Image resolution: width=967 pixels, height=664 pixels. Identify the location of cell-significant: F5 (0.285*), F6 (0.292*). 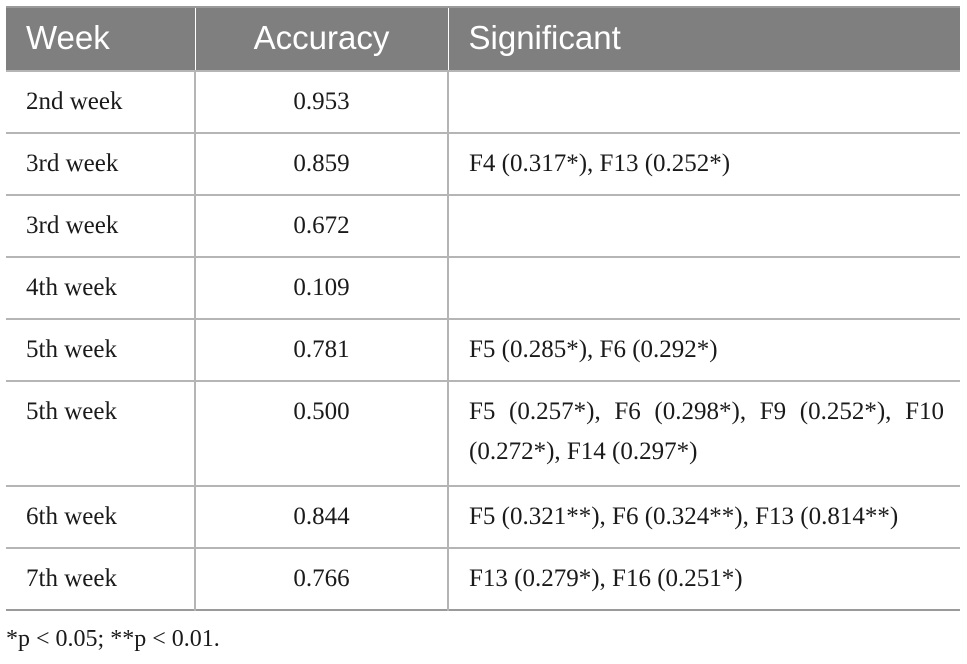
(703, 349).